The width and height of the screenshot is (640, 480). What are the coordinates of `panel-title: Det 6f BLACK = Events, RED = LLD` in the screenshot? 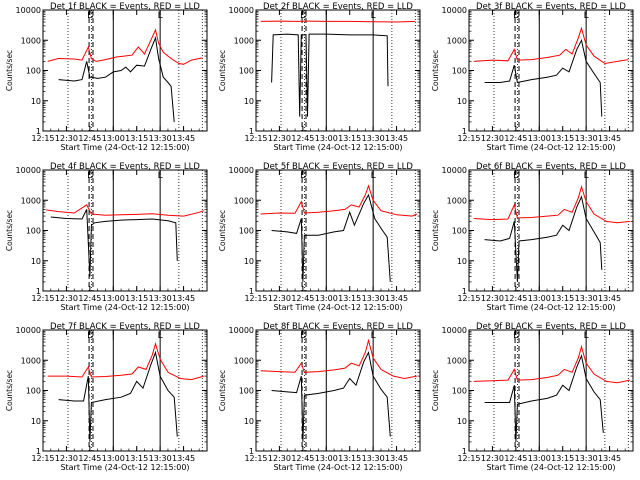 It's located at (551, 167).